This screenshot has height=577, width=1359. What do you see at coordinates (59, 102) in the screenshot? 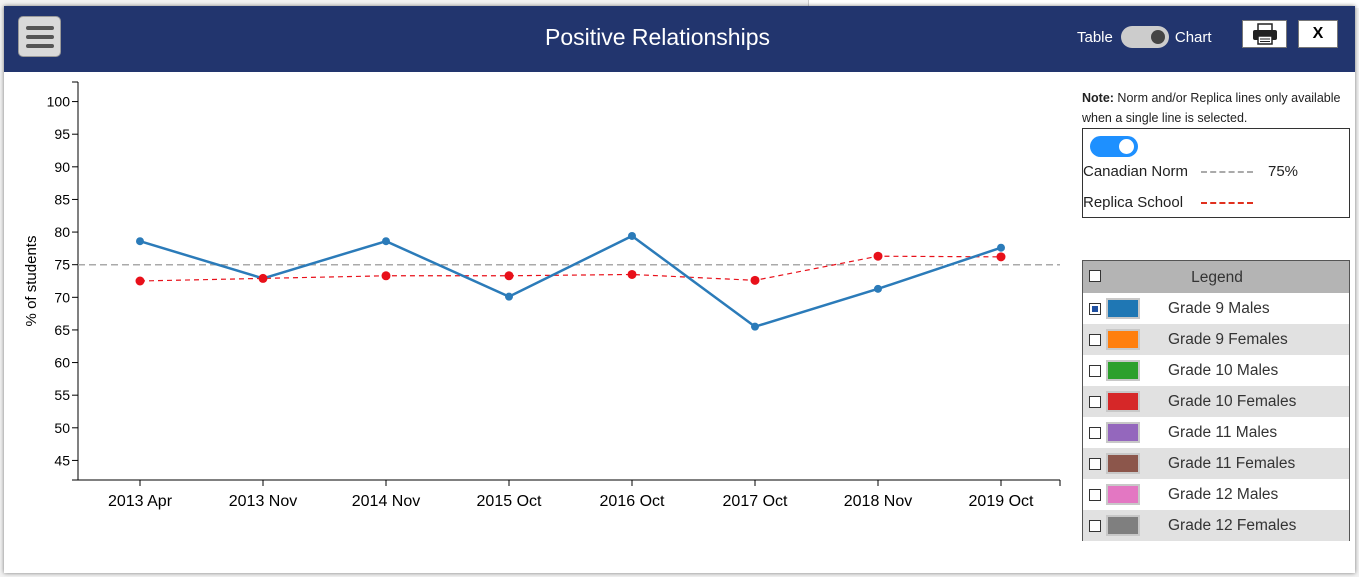
I see `y-tick-label: 100` at bounding box center [59, 102].